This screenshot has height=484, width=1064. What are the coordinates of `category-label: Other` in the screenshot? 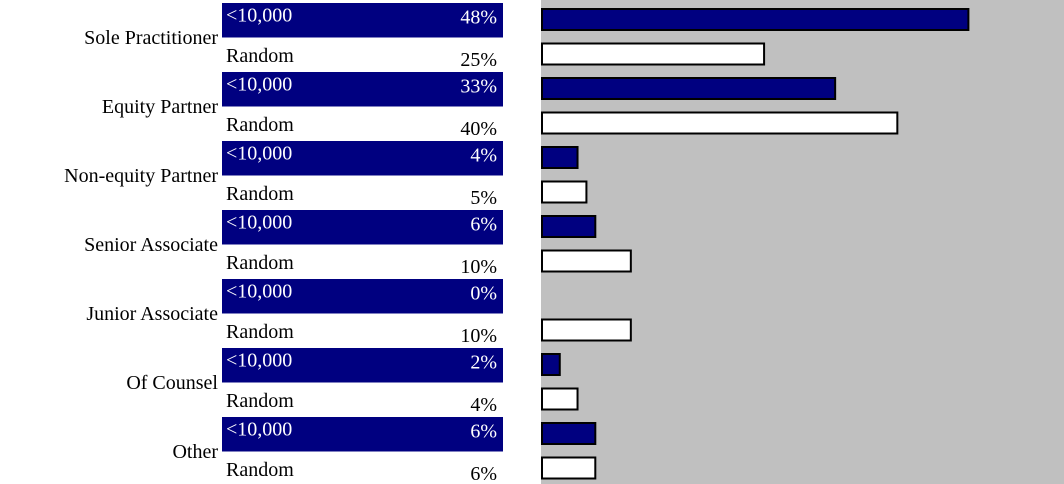 It's located at (195, 452).